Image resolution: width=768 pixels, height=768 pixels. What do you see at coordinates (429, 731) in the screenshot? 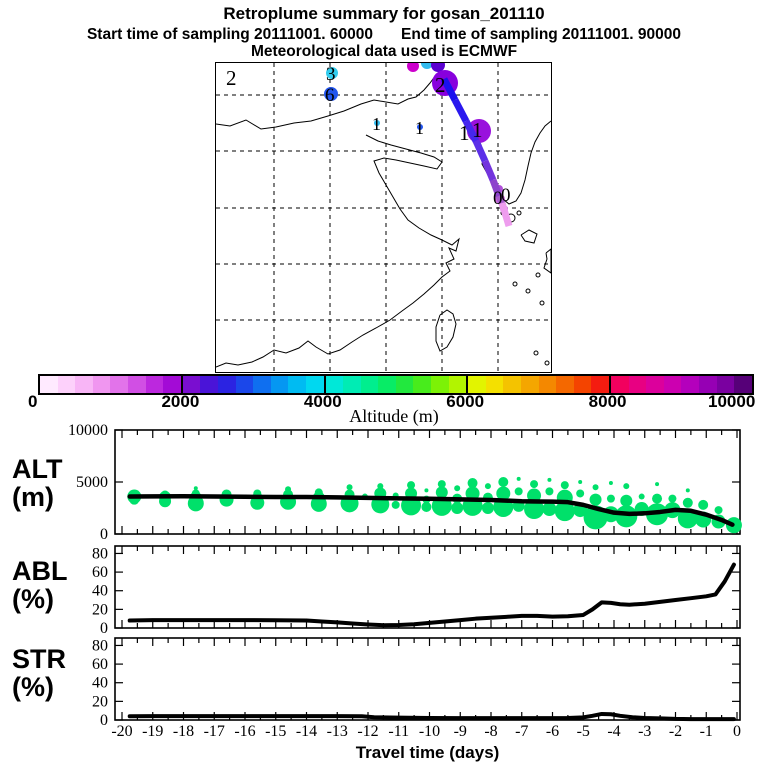
I see `svg-text: -10` at bounding box center [429, 731].